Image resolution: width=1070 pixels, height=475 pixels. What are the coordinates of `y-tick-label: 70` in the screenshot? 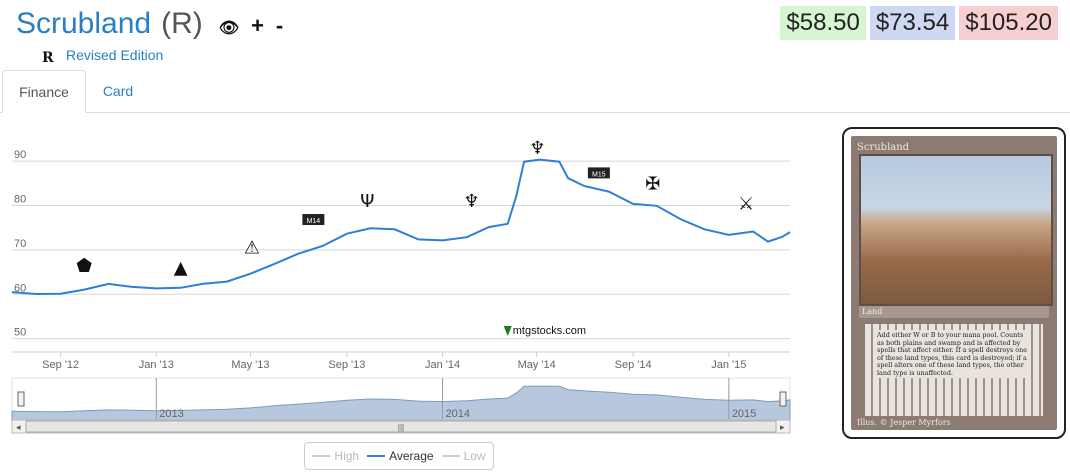 It's located at (20, 244).